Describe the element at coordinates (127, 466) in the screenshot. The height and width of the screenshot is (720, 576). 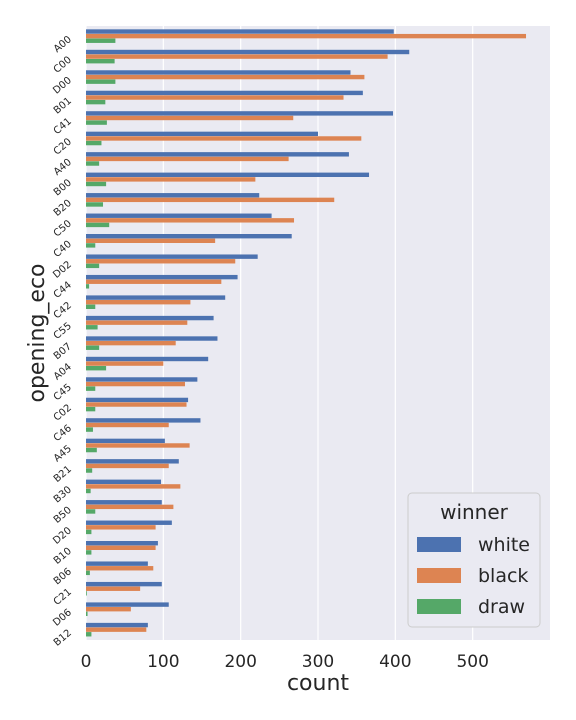
I see `bar-black-B21` at that location.